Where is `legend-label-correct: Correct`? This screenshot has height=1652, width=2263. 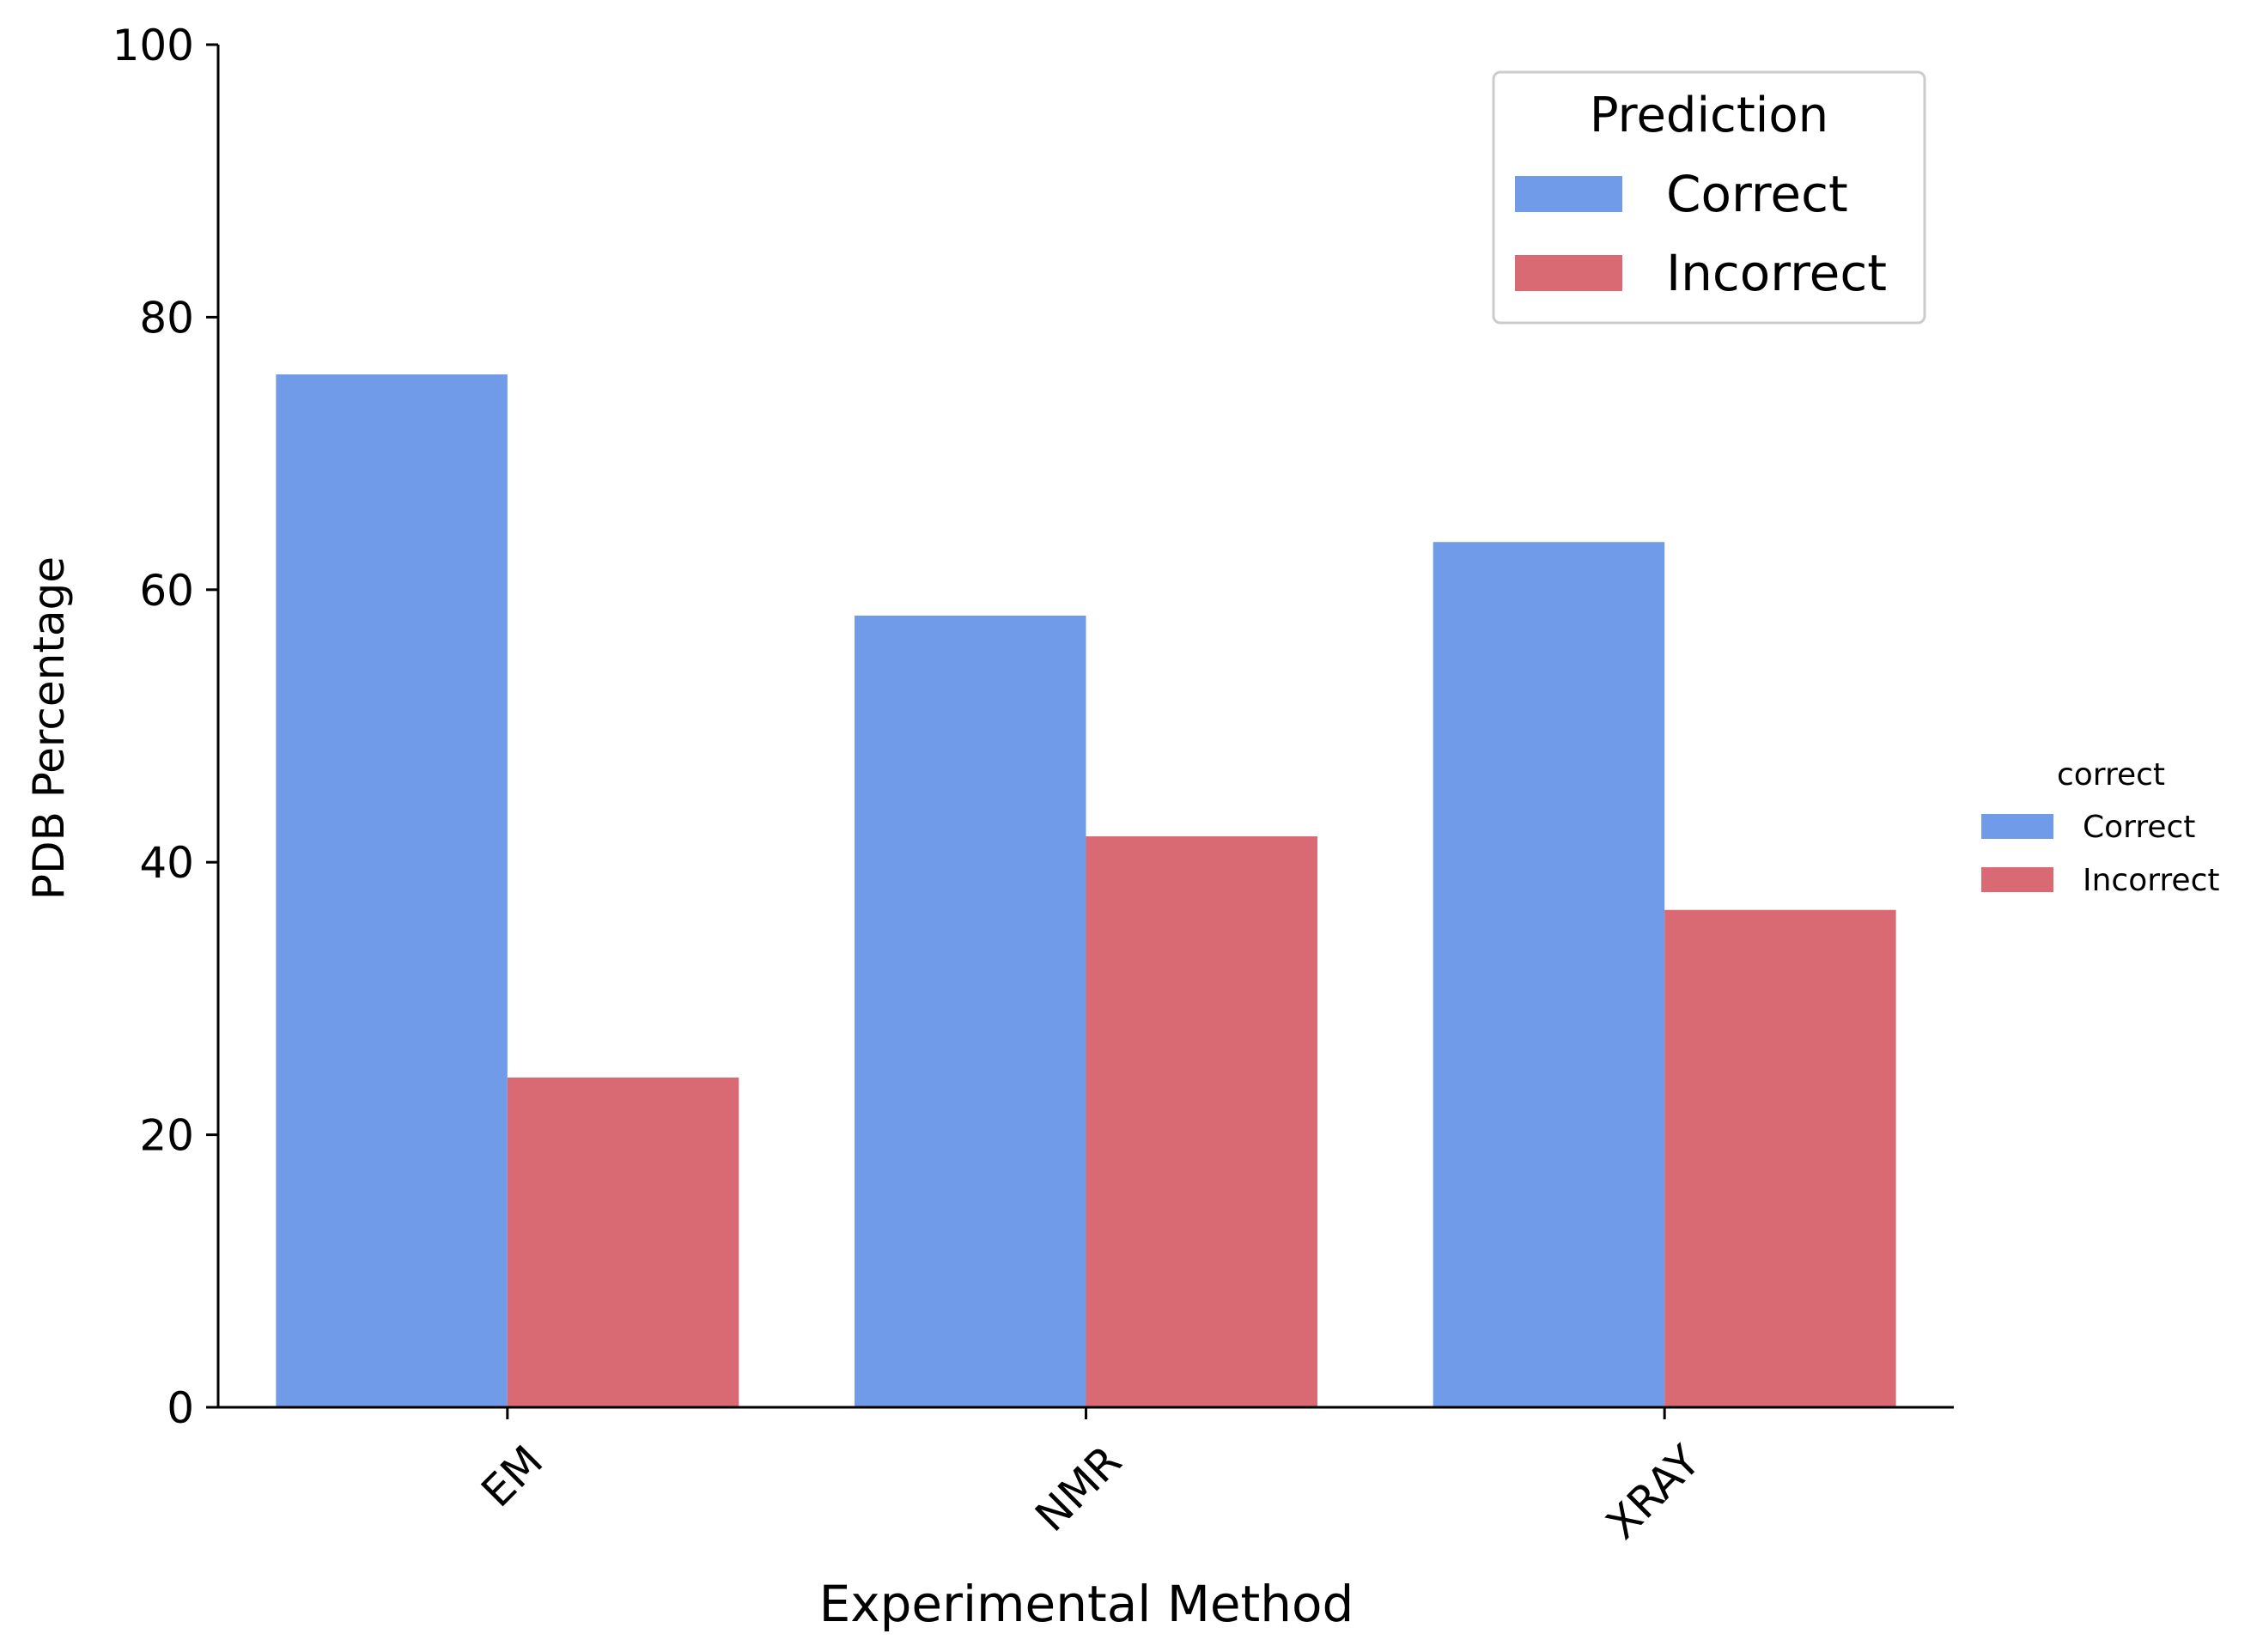
legend-label-correct: Correct is located at coordinates (1757, 194).